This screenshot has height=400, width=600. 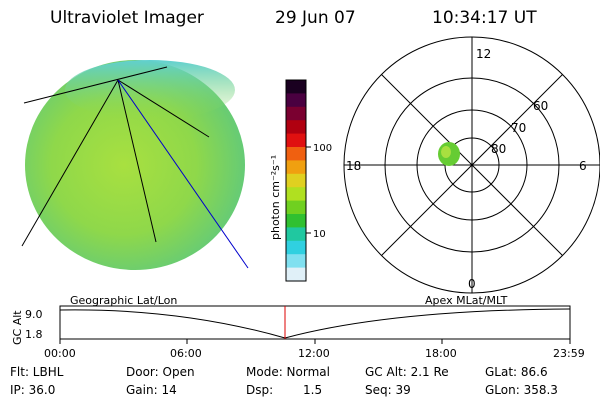 What do you see at coordinates (160, 372) in the screenshot?
I see `info-door: Door: Open` at bounding box center [160, 372].